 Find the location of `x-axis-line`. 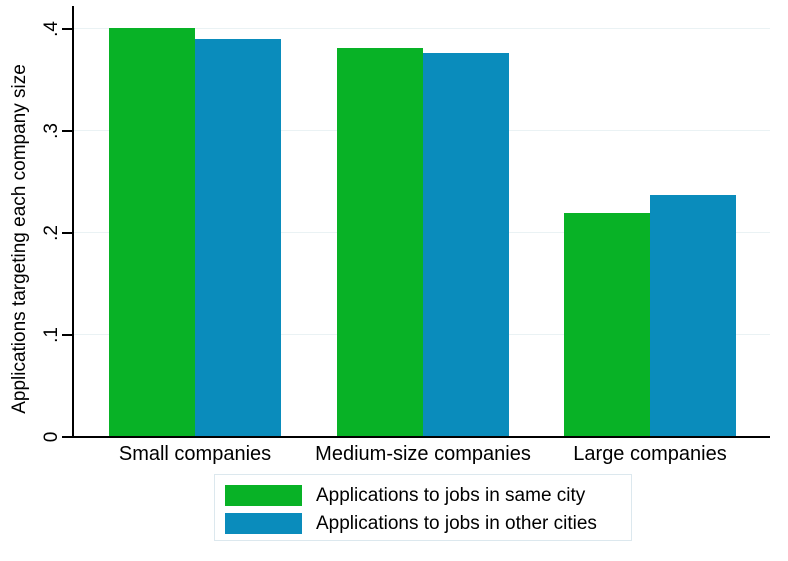

x-axis-line is located at coordinates (421, 437).